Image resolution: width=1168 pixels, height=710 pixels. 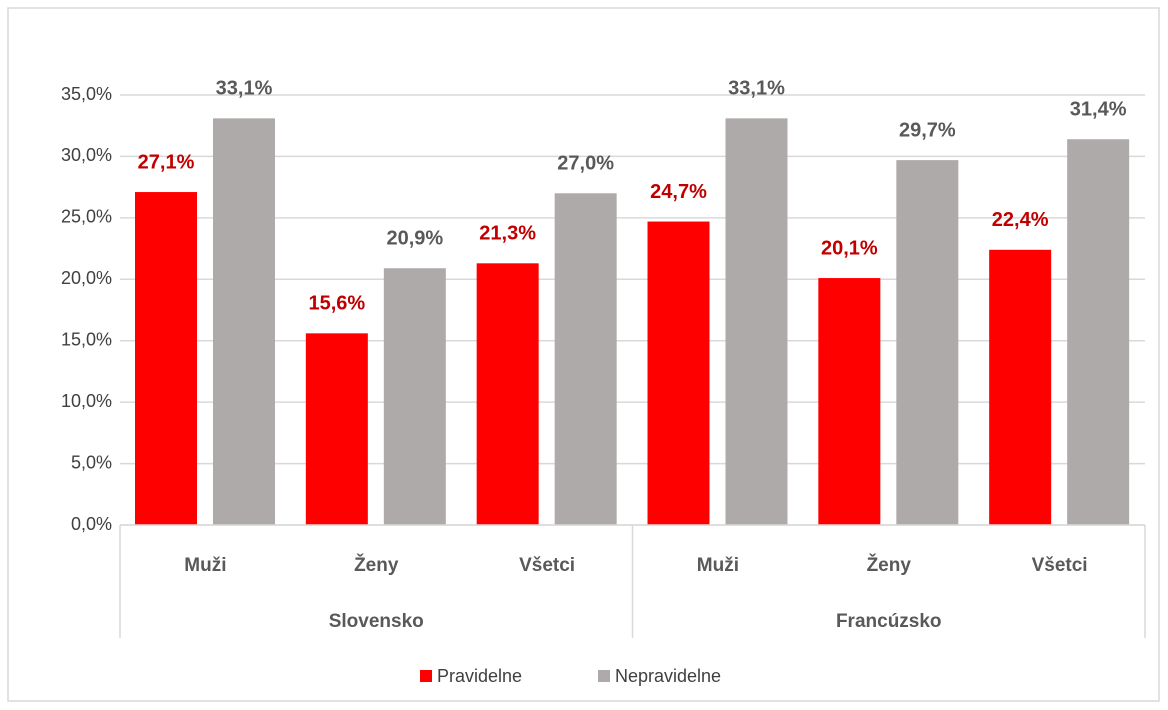 I want to click on value-label: 15,6%, so click(x=336, y=304).